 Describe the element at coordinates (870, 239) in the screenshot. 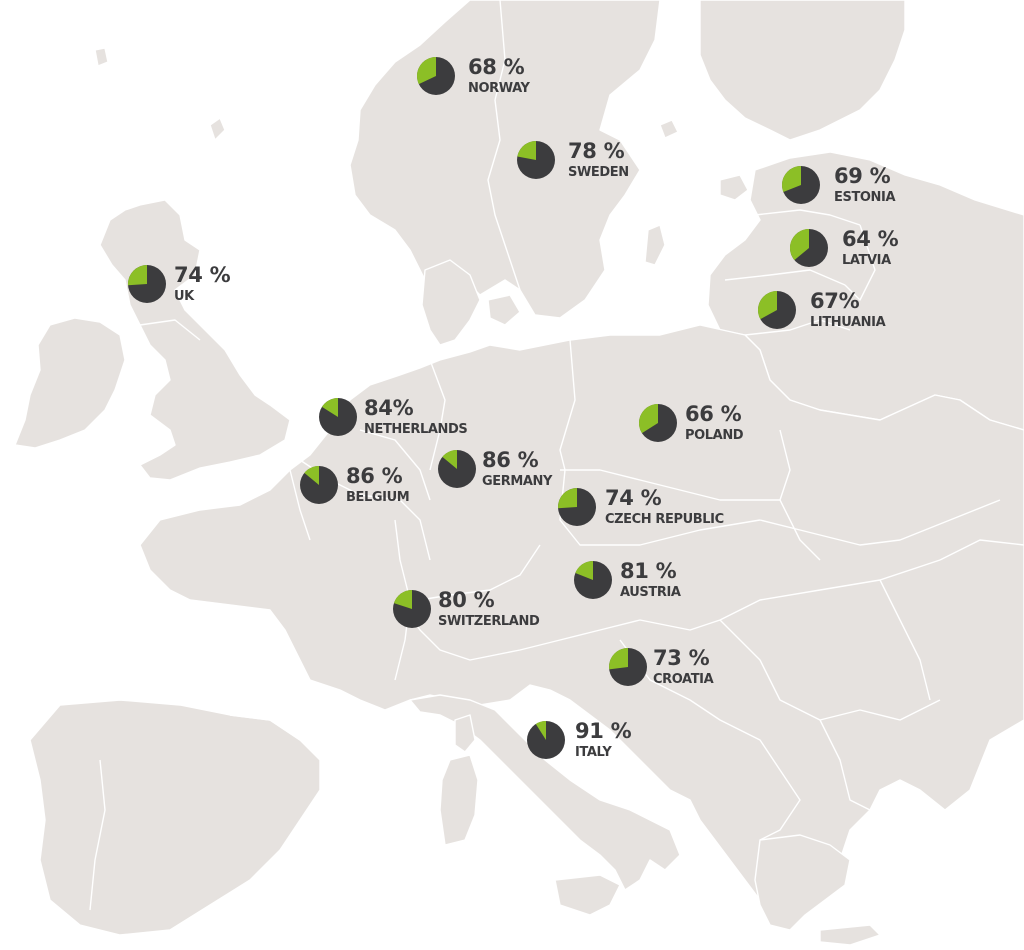

I see `percent-label-latvia: 64 %` at that location.